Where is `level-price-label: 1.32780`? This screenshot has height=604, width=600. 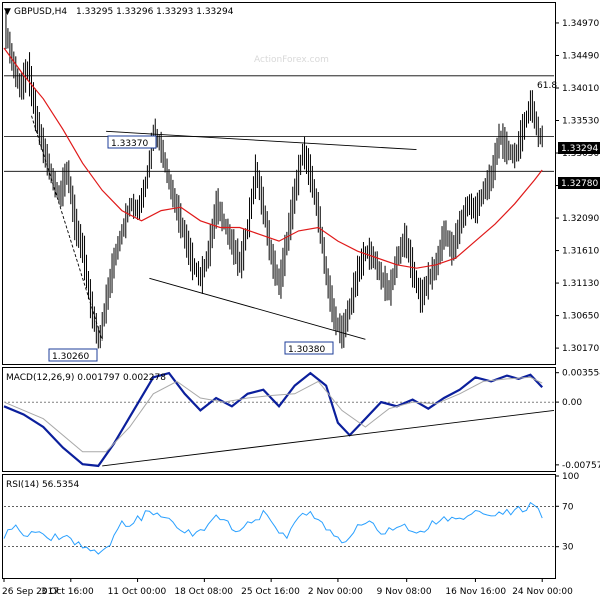
level-price-label: 1.32780 is located at coordinates (579, 184).